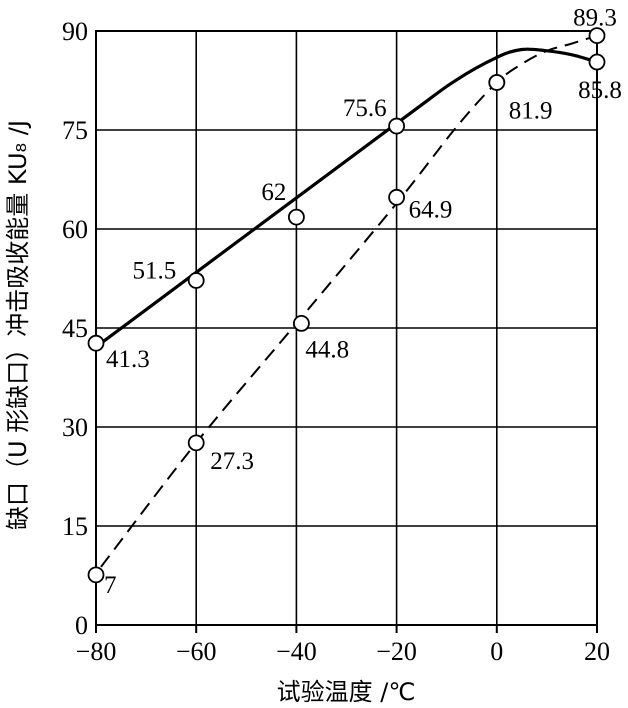 This screenshot has width=628, height=708. Describe the element at coordinates (75, 31) in the screenshot. I see `y-tick-label: 90` at that location.